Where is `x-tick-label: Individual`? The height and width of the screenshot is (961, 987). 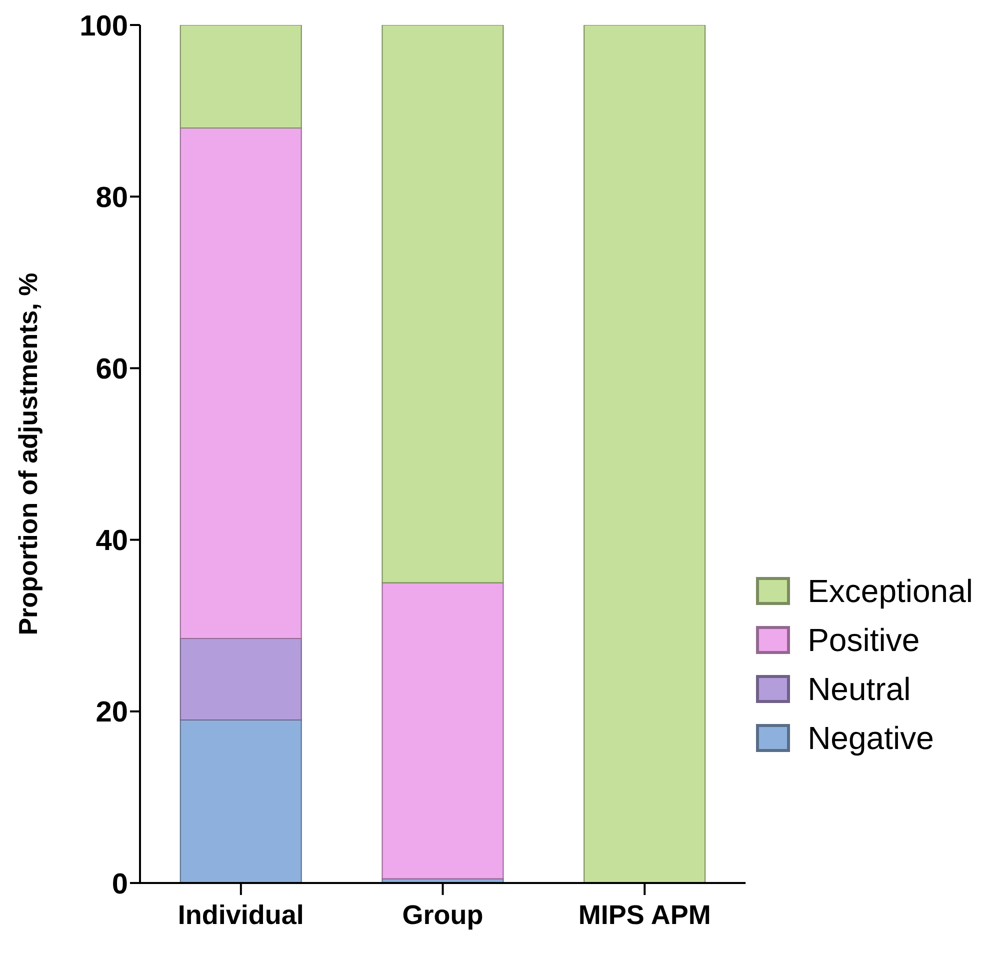
x-tick-label: Individual is located at coordinates (241, 915).